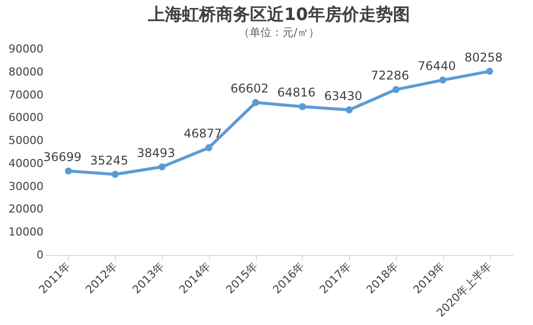  I want to click on chart-title: 上海虹桥商务区近10年房价走势图, so click(278, 15).